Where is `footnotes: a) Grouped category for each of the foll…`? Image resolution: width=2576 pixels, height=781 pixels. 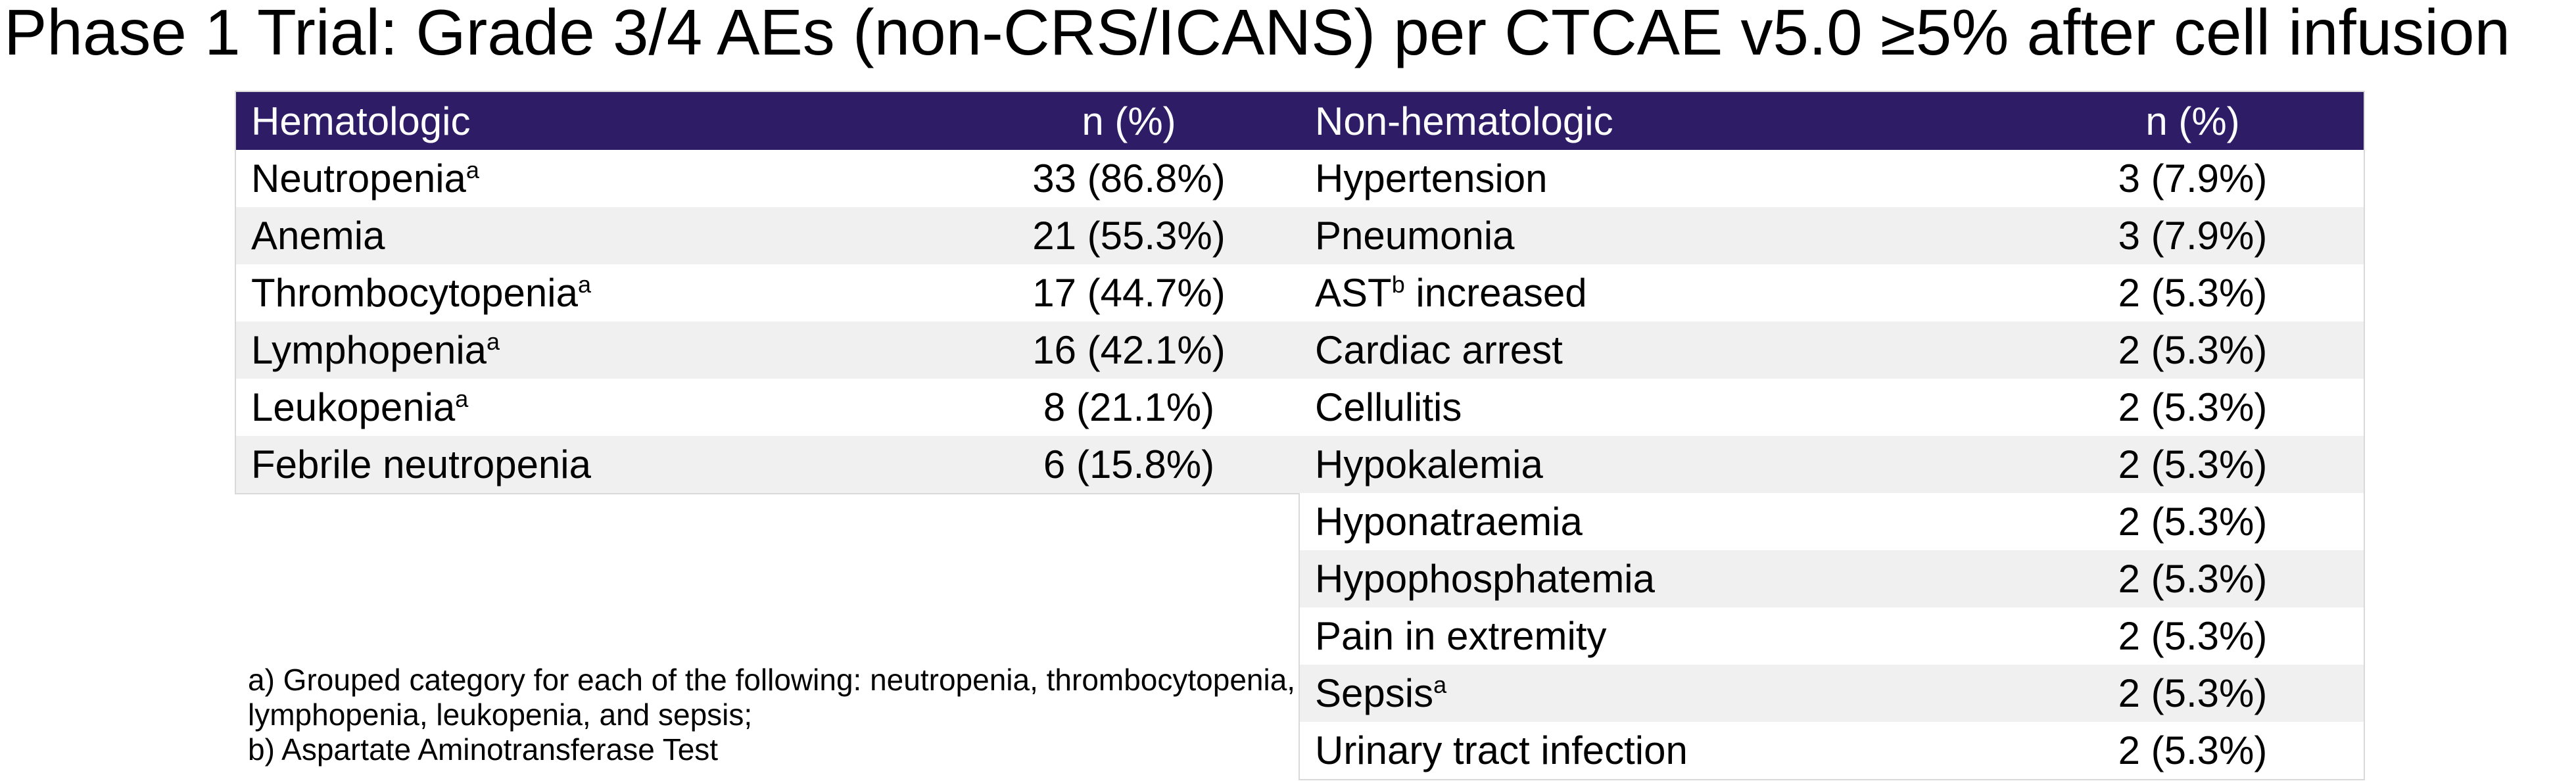
footnotes: a) Grouped category for each of the foll… is located at coordinates (772, 715).